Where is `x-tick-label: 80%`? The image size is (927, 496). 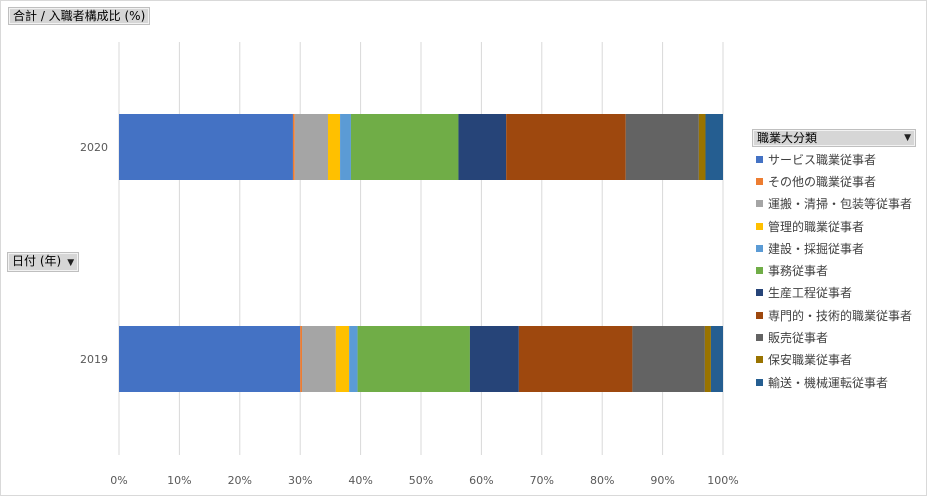
x-tick-label: 80% is located at coordinates (602, 480).